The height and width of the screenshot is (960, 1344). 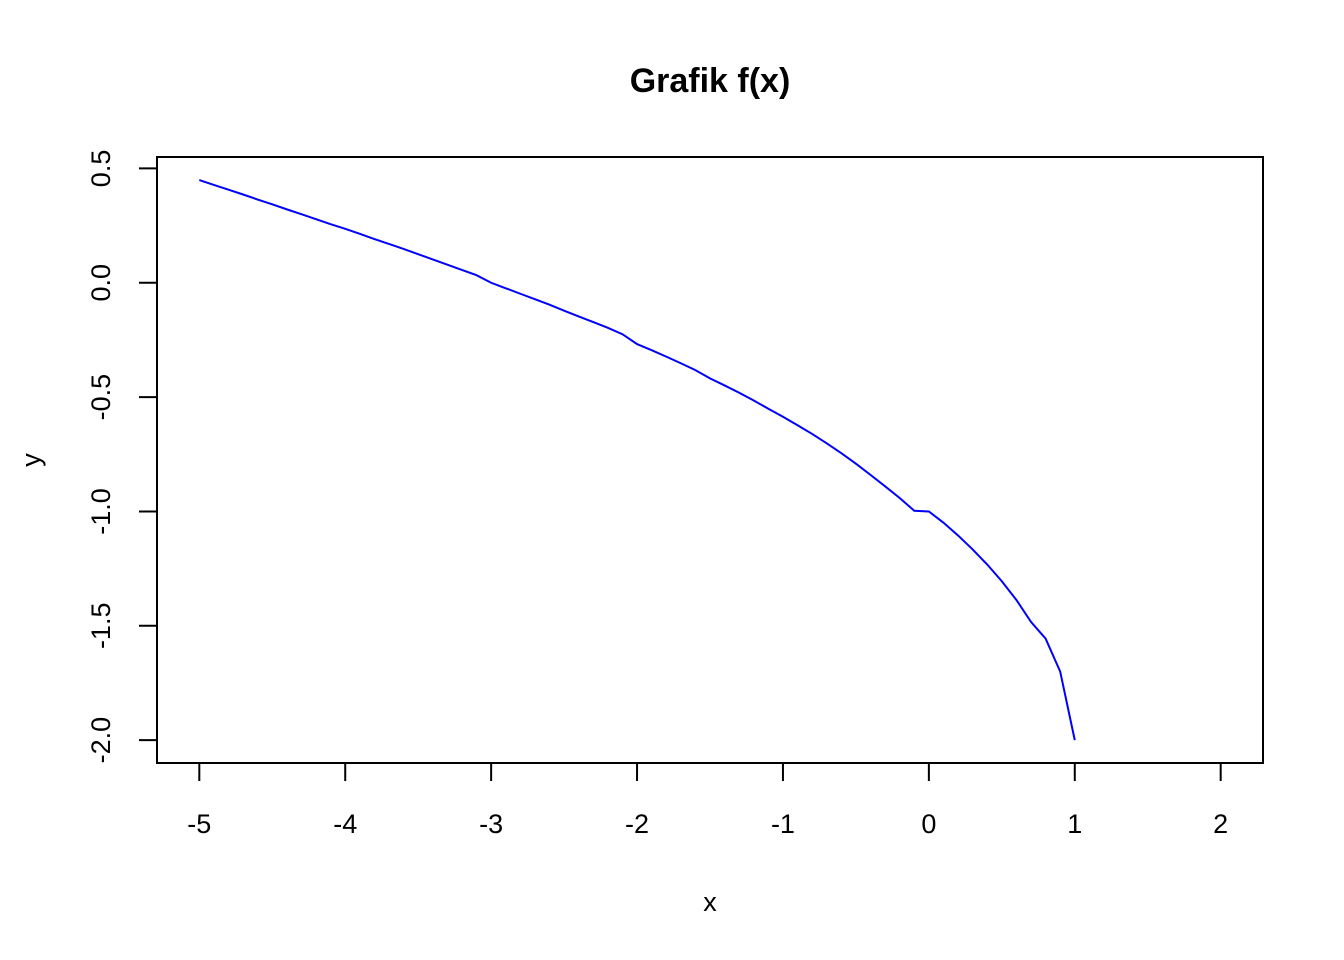 I want to click on y-axis-label: y, so click(x=31, y=460).